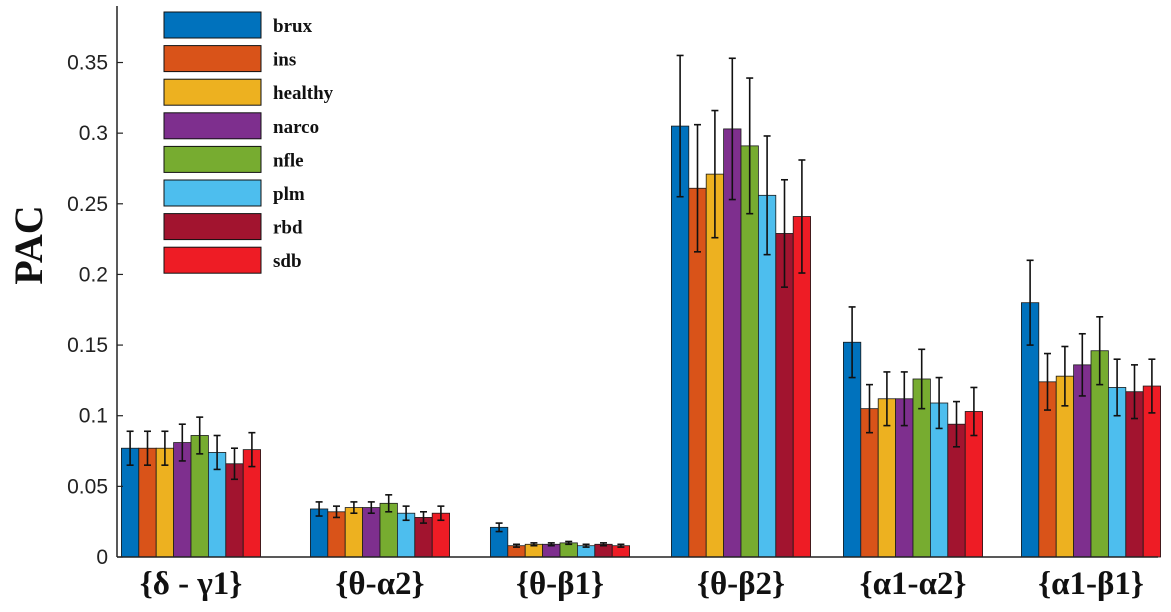 The height and width of the screenshot is (612, 1171). I want to click on y-ticks-layer: 0 0.05 0.1 0.15 0.2 0.25 0.3 0.35, so click(95, 310).